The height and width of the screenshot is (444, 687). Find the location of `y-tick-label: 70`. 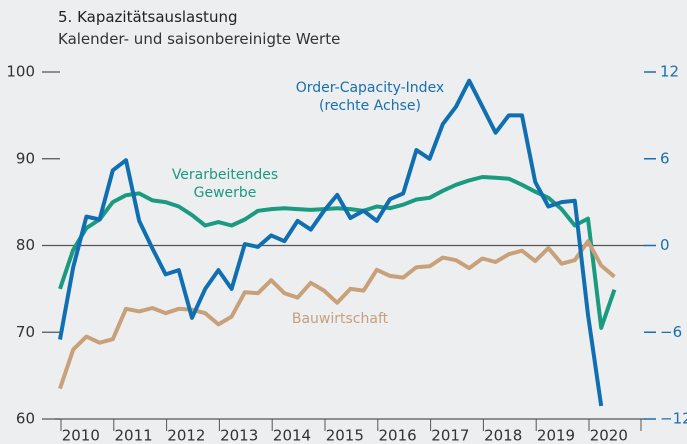

y-tick-label: 70 is located at coordinates (25, 332).